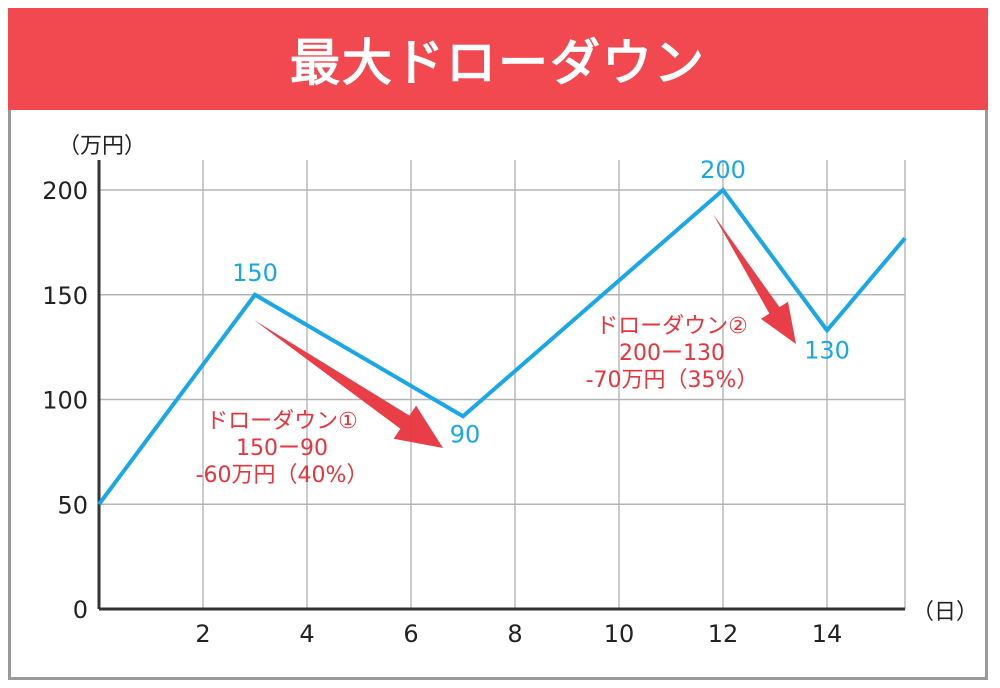 This screenshot has height=688, width=1000. What do you see at coordinates (672, 326) in the screenshot?
I see `annotation-line: ドローダウン②` at bounding box center [672, 326].